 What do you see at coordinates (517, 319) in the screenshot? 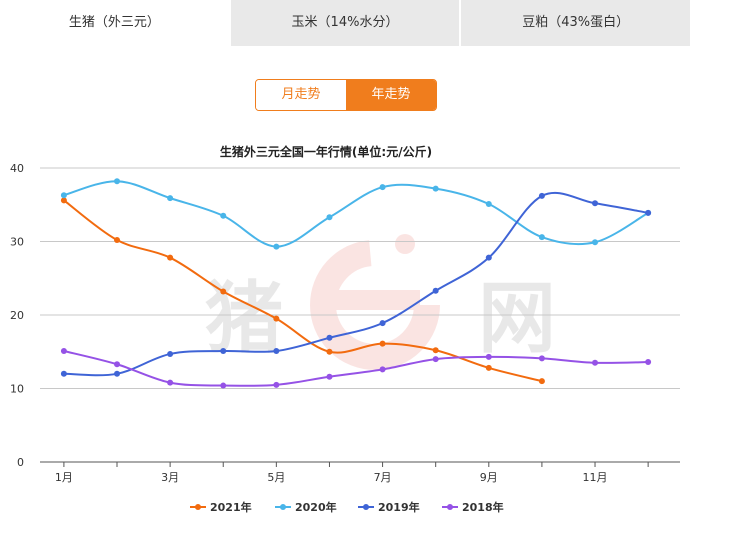
I see `watermark-text-net: 网` at bounding box center [517, 319].